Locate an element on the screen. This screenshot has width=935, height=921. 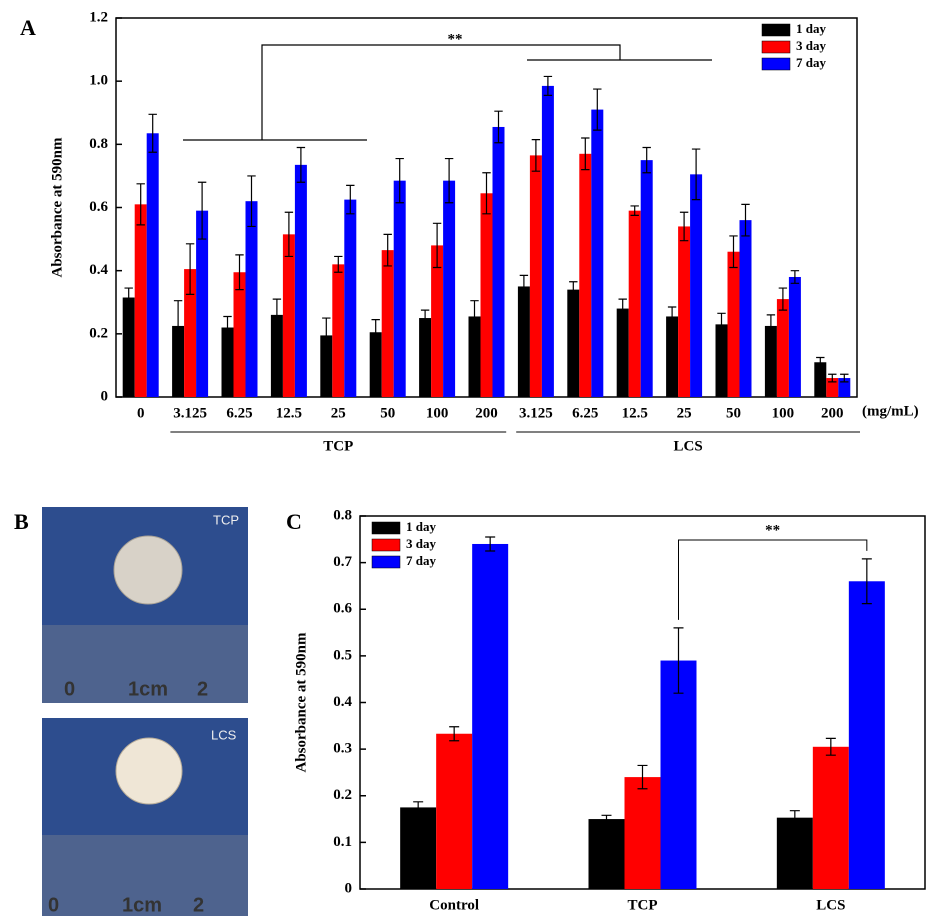
ruler is located at coordinates (145, 875).